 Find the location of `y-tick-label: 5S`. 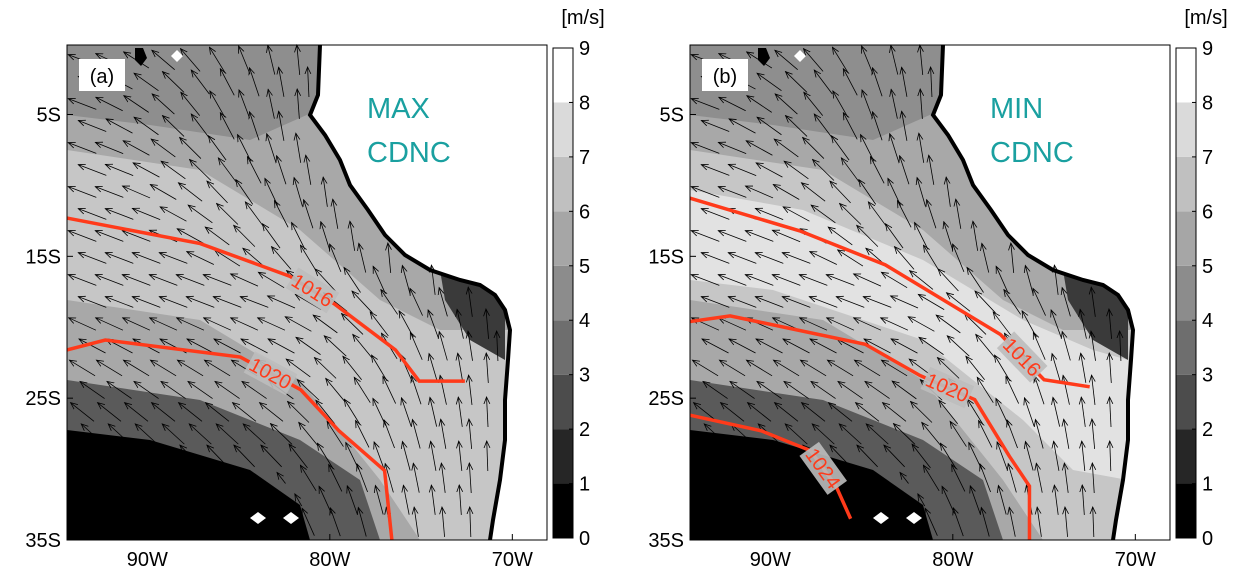

y-tick-label: 5S is located at coordinates (49, 115).